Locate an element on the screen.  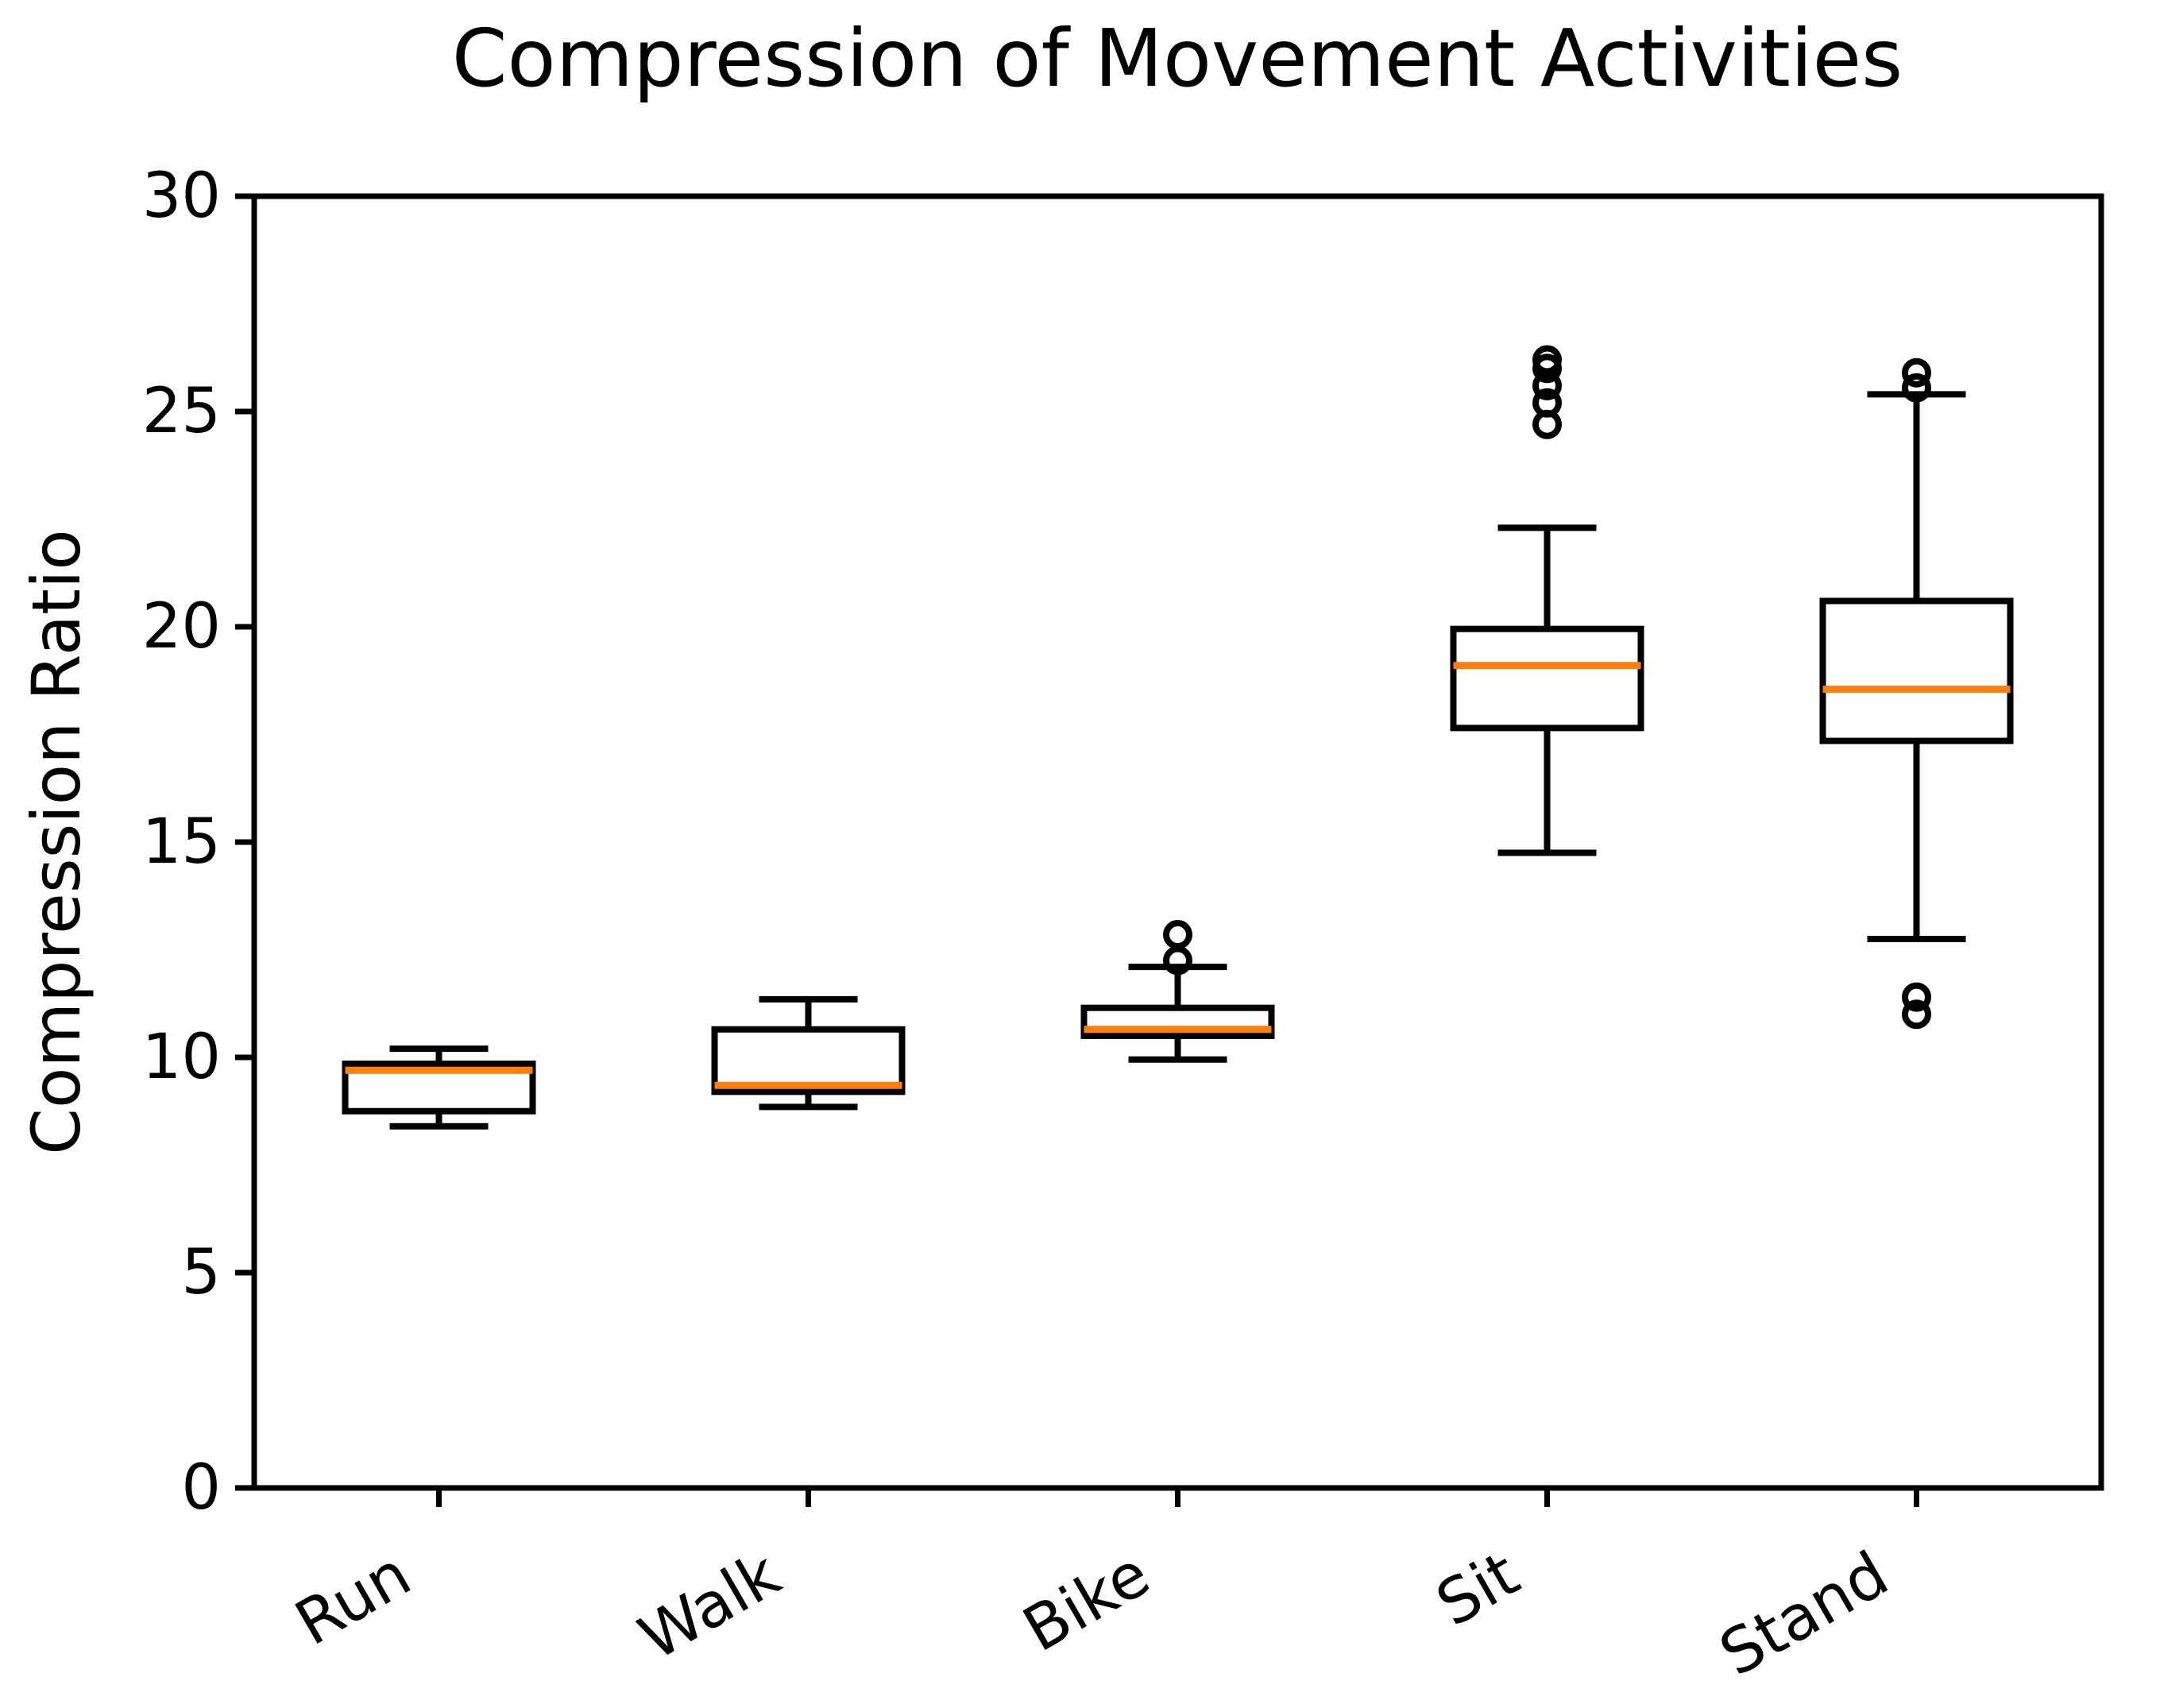
box-sit is located at coordinates (1547, 678).